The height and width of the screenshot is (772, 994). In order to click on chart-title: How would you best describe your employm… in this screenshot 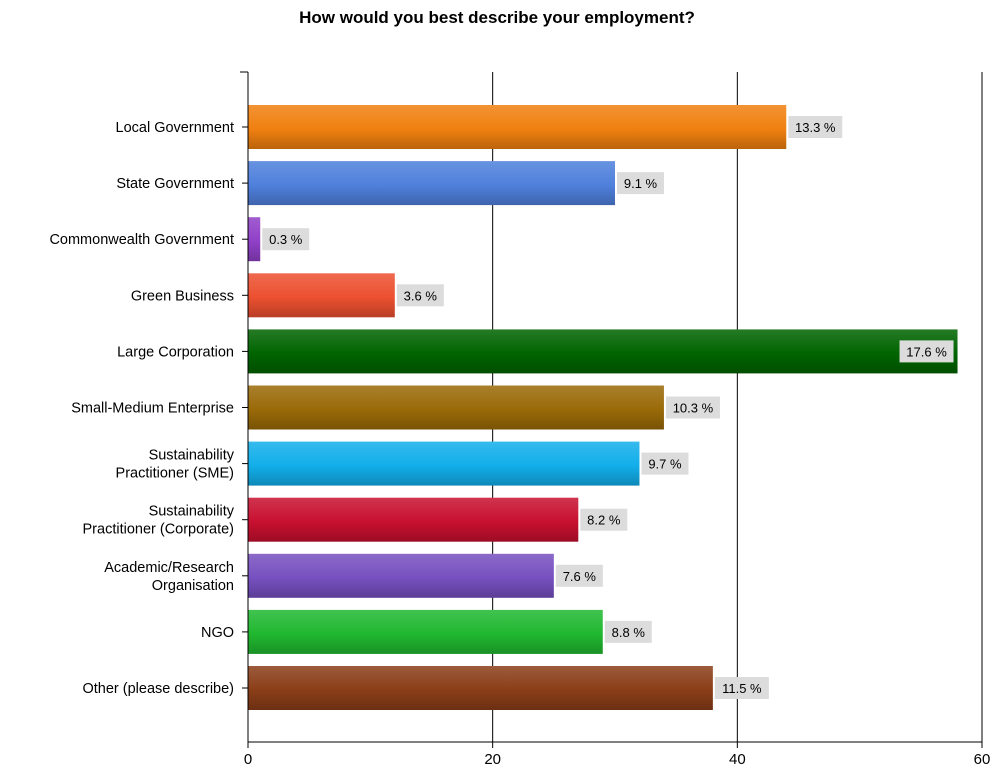, I will do `click(497, 17)`.